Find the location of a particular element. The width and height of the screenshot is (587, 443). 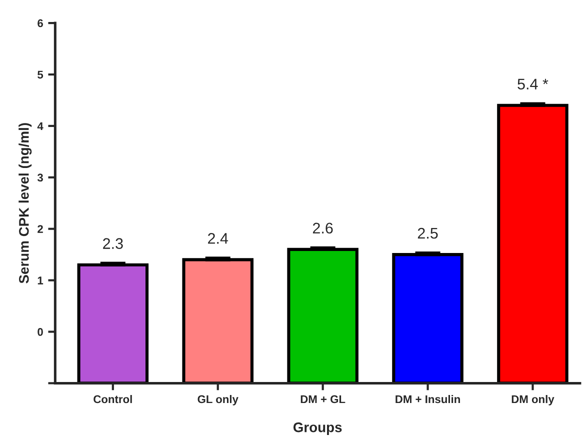

data-label: 2.6 is located at coordinates (322, 228).